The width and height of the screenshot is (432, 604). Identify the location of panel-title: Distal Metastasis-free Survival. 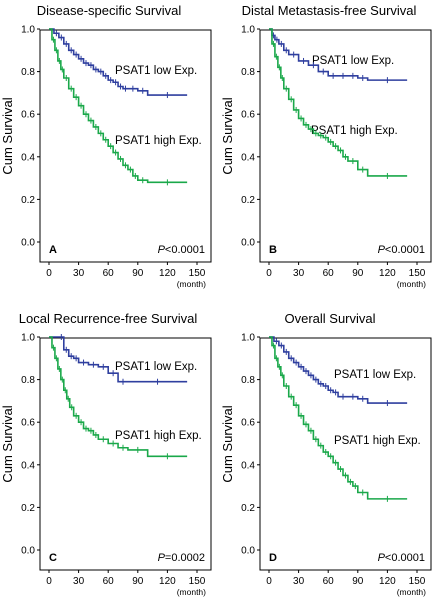
(329, 10).